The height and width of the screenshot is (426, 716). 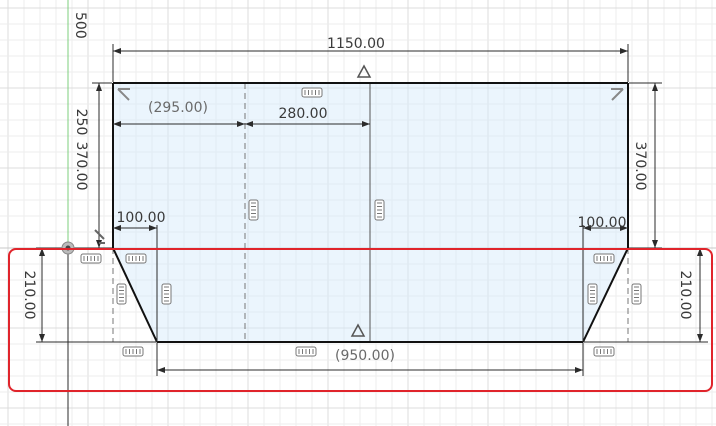 What do you see at coordinates (141, 218) in the screenshot?
I see `dimension-left-chamfer-label: 100.00` at bounding box center [141, 218].